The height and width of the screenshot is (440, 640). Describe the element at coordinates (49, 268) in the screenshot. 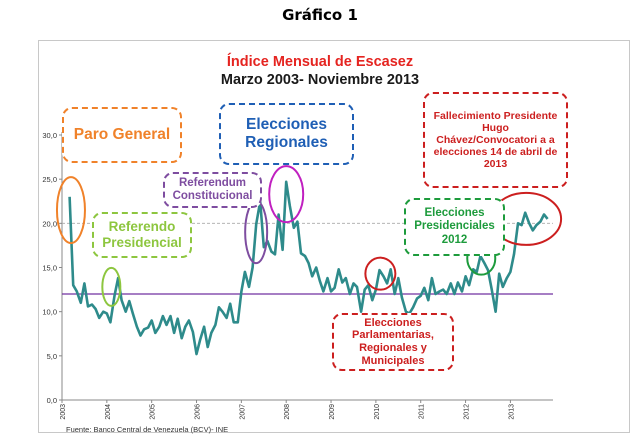

I see `y-tick-label: 15,0` at that location.